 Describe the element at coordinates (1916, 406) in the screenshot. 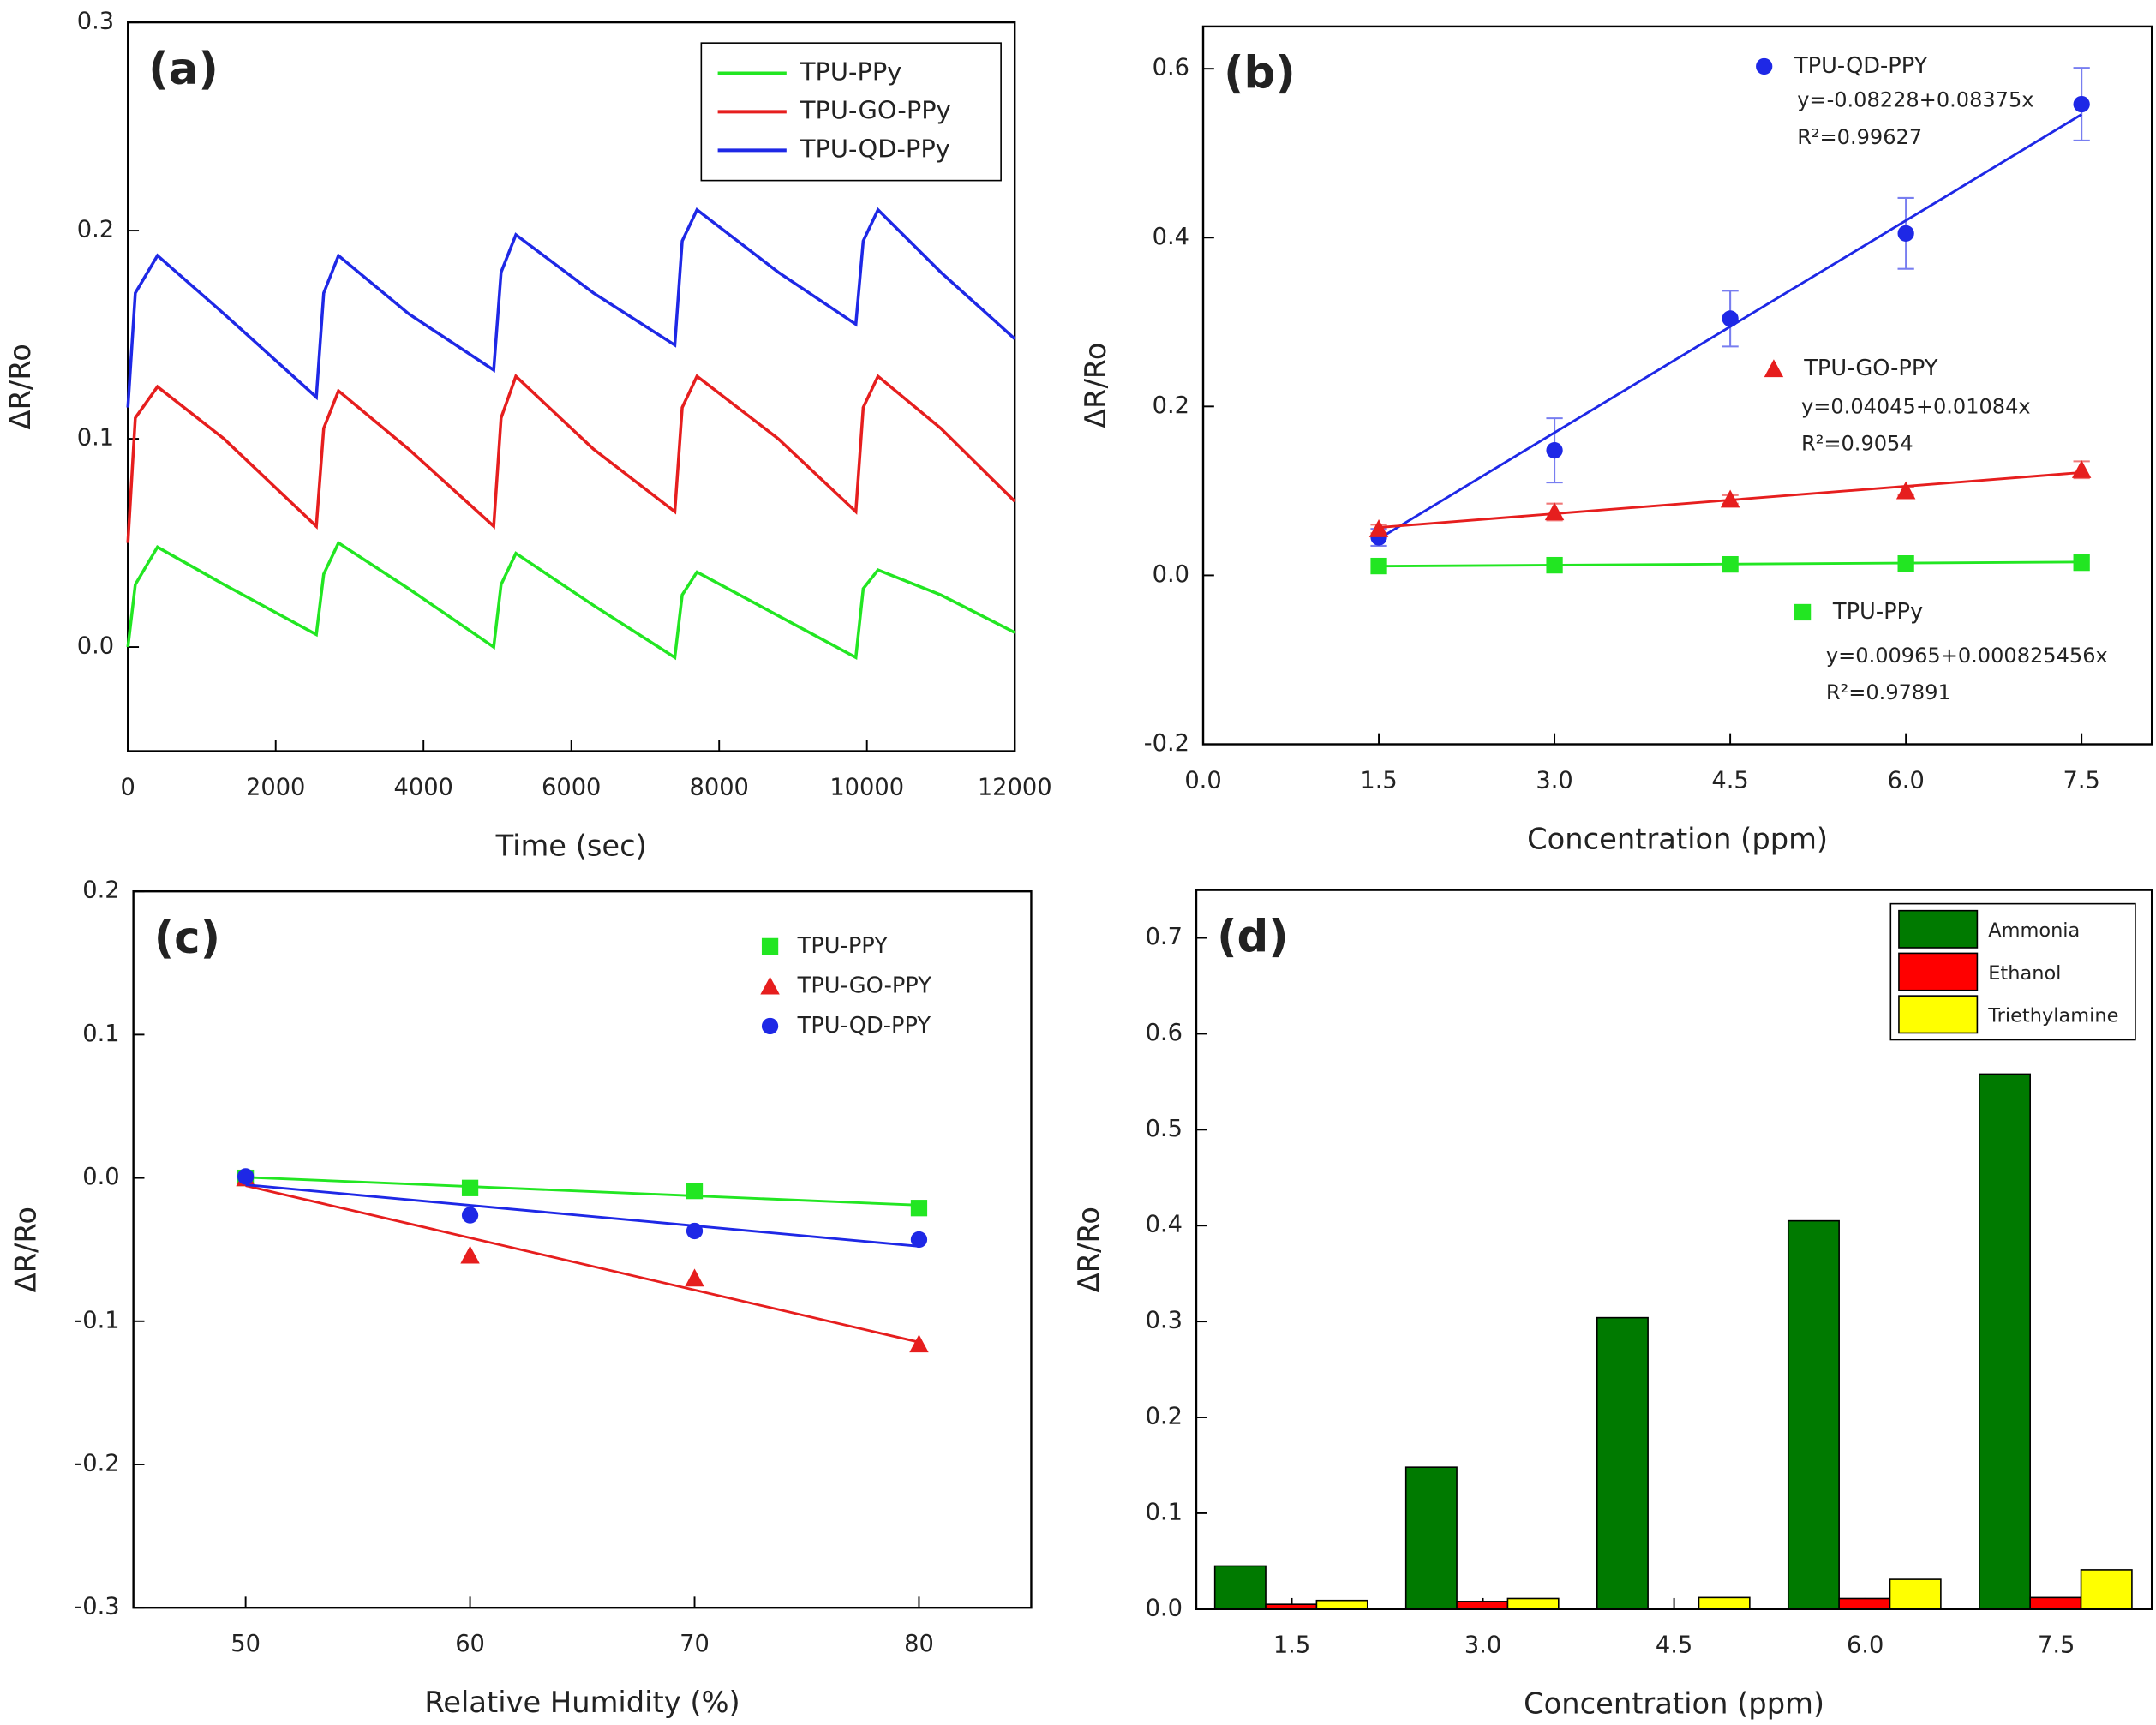

I see `fit-equation: y=0.04045+0.01084x` at that location.